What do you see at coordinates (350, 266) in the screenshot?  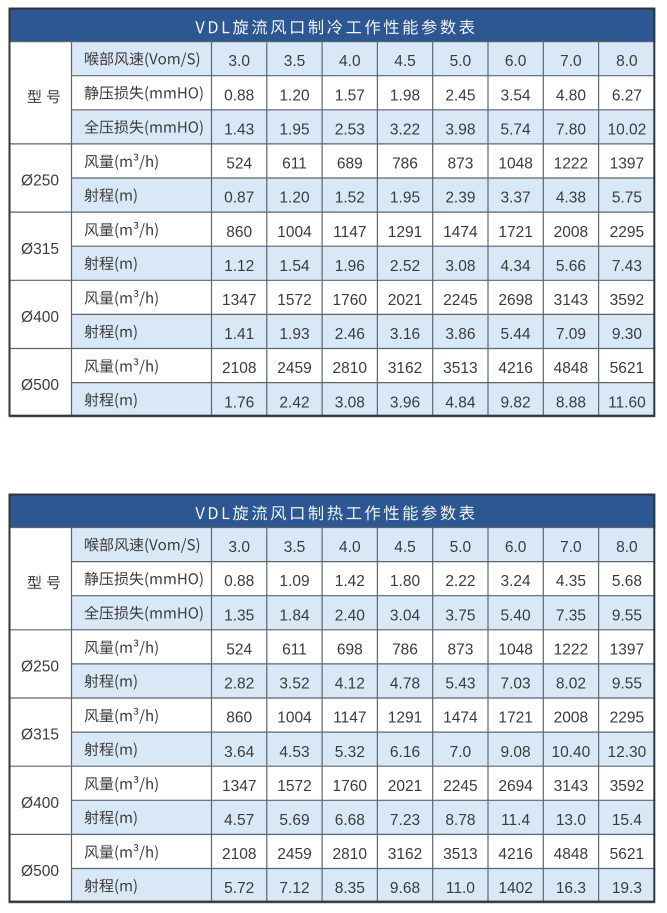 I see `svg-text: 1.96` at bounding box center [350, 266].